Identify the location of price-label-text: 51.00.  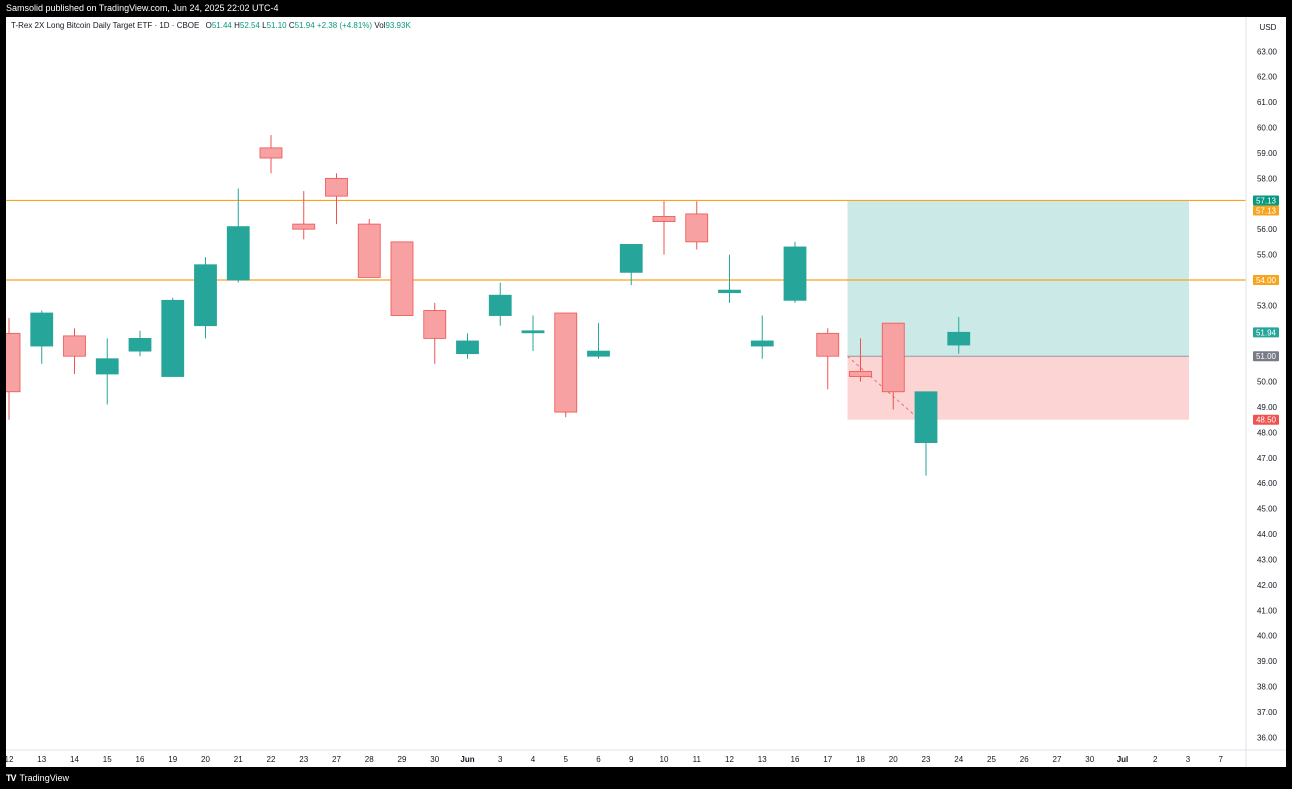
(1266, 356).